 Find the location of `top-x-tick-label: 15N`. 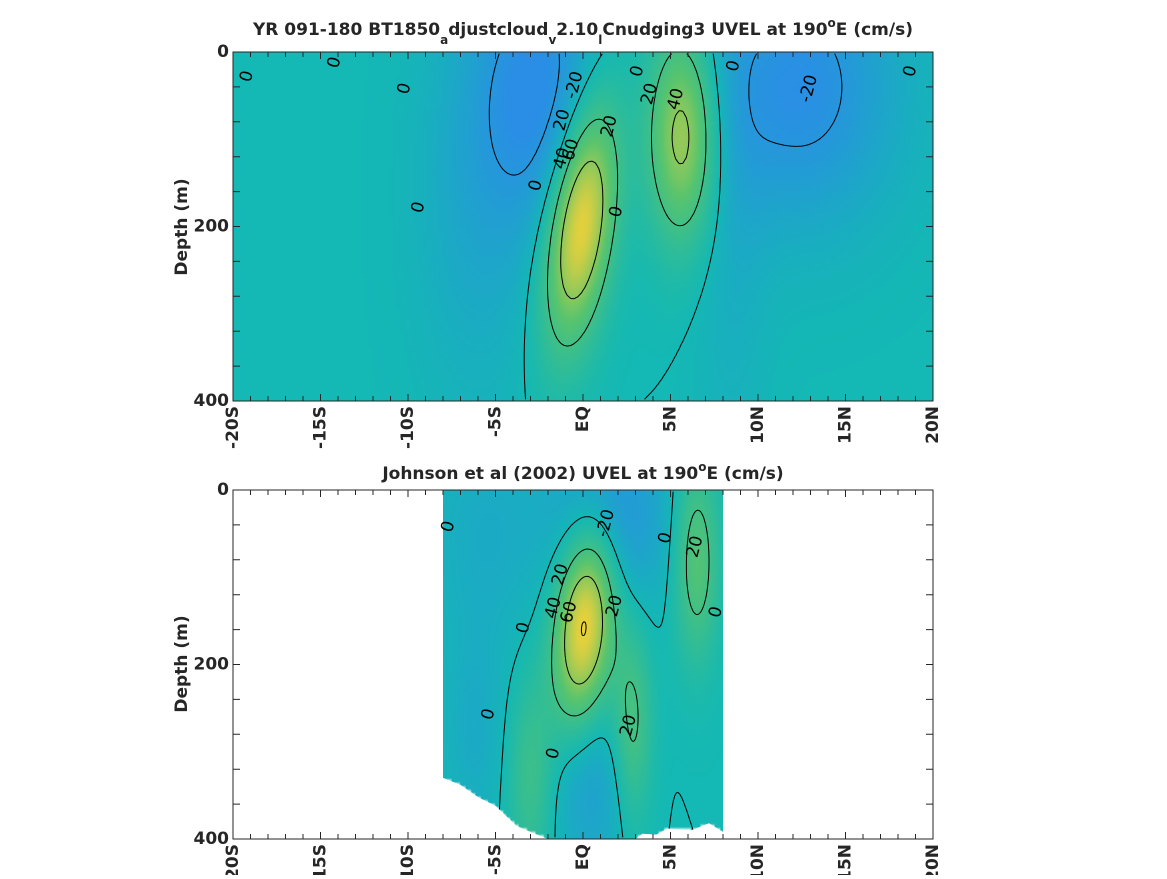

top-x-tick-label: 15N is located at coordinates (846, 425).